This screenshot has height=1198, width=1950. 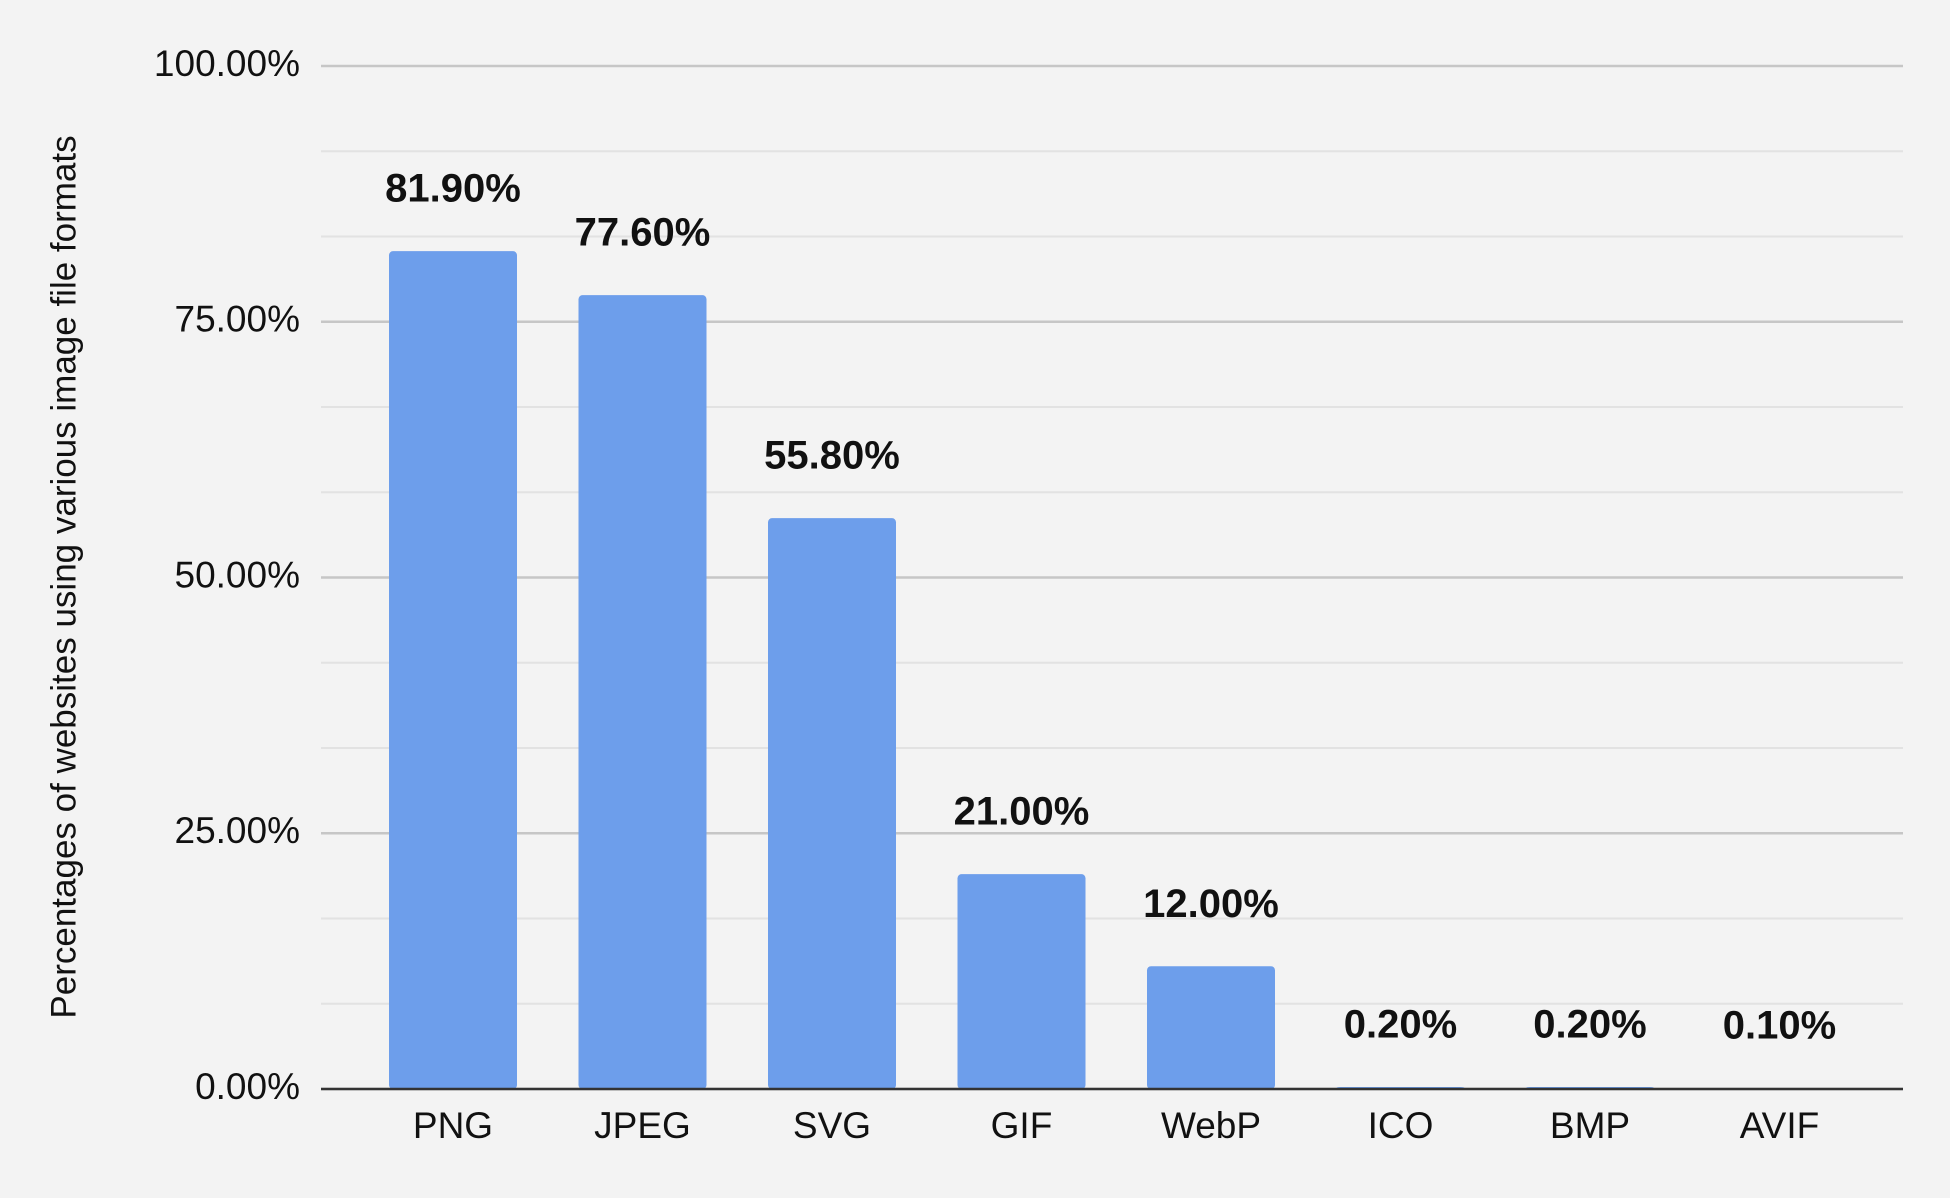 I want to click on y-tick-label: 75.00%, so click(x=238, y=319).